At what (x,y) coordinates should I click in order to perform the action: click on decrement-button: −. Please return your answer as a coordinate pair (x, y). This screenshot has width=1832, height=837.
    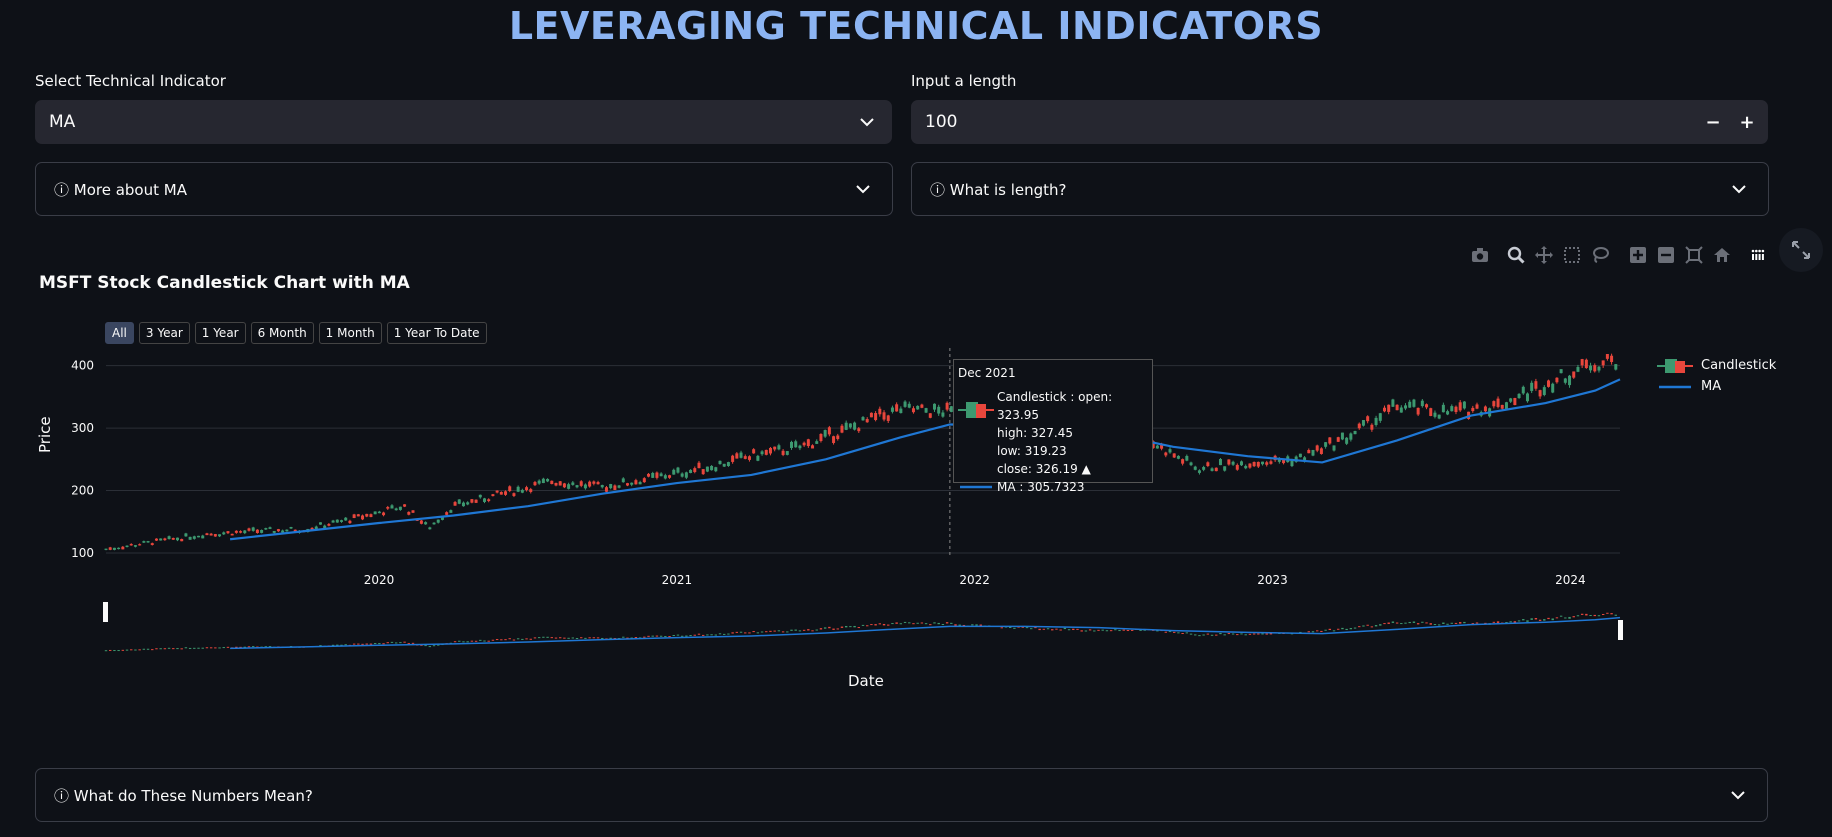
    Looking at the image, I should click on (1713, 122).